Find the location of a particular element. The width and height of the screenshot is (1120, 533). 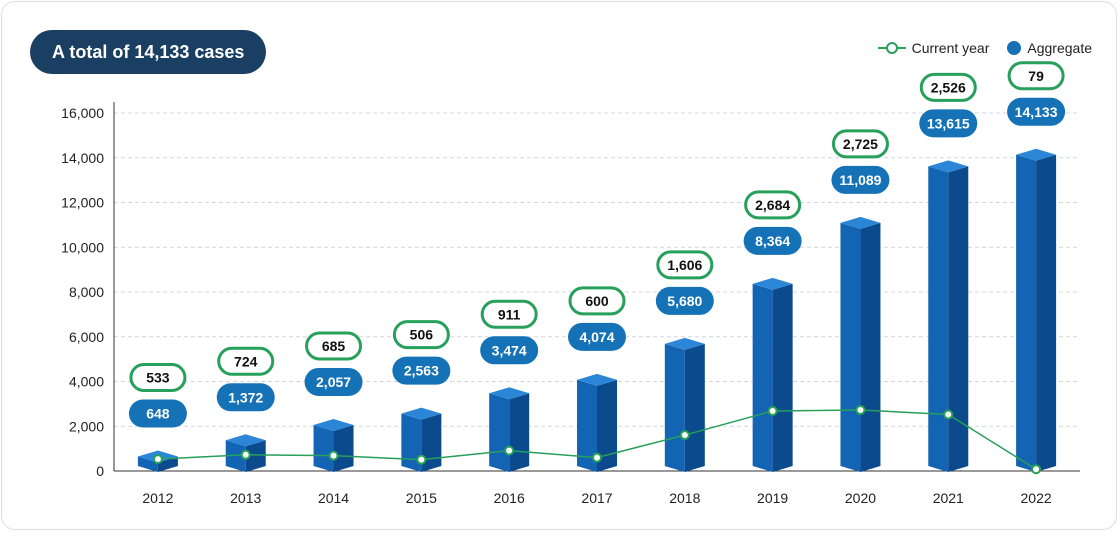

aggregate-value-label: 2,057 is located at coordinates (333, 382).